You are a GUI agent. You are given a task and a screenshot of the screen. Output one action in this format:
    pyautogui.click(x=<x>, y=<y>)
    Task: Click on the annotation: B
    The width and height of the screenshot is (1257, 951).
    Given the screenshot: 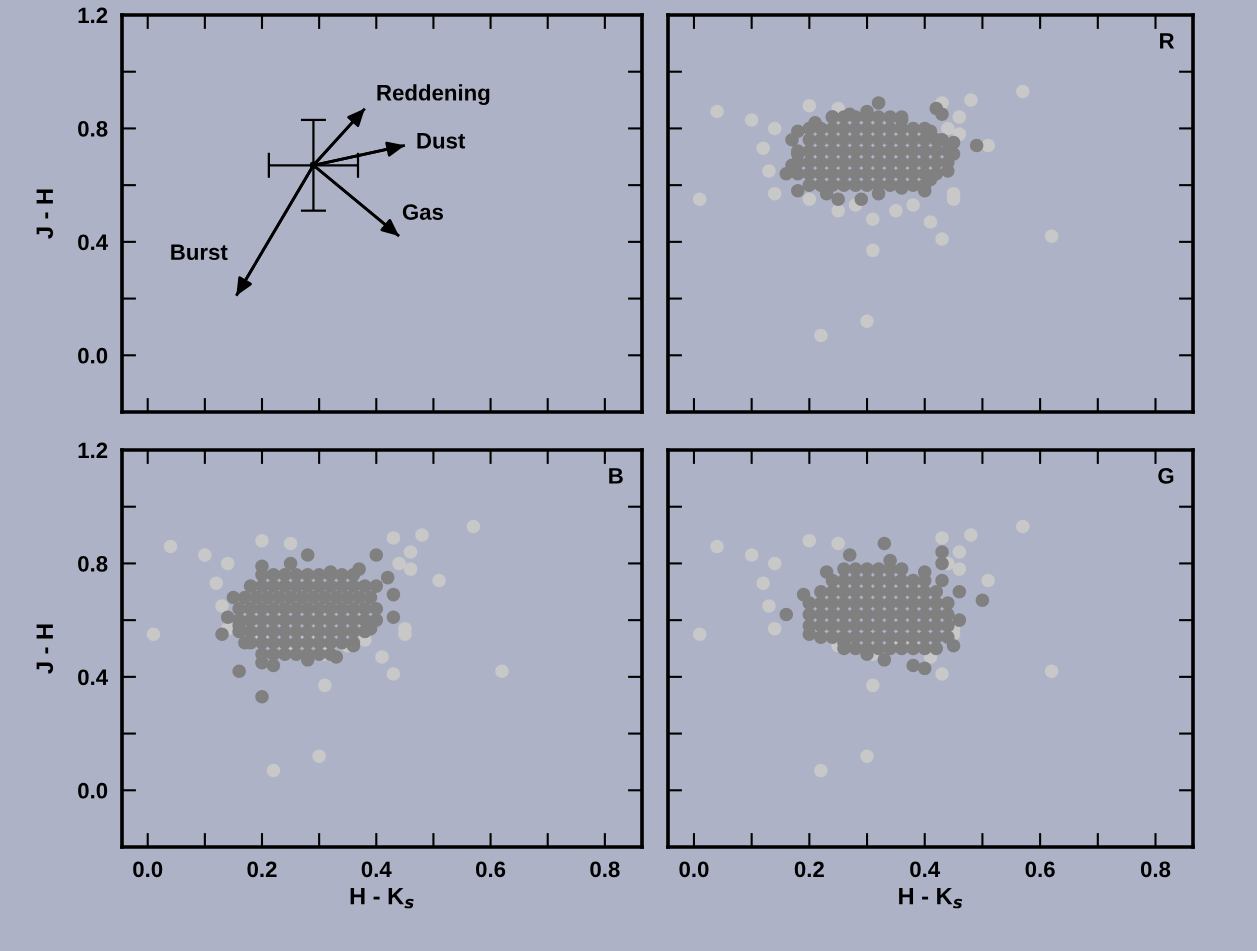 What is the action you would take?
    pyautogui.click(x=616, y=476)
    